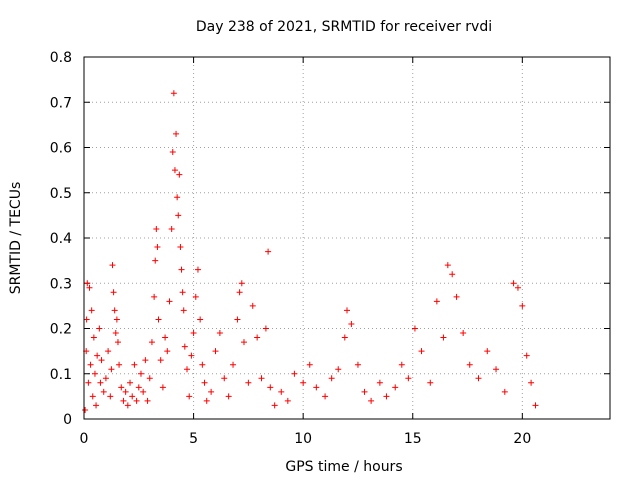 The image size is (640, 480). I want to click on x-tick-label: 20, so click(522, 439).